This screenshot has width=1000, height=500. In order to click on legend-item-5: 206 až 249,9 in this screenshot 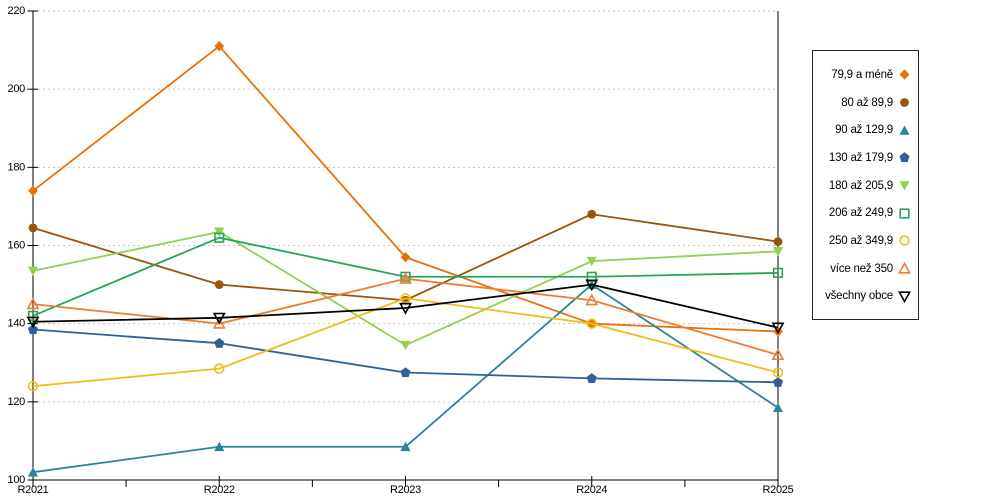, I will do `click(865, 213)`.